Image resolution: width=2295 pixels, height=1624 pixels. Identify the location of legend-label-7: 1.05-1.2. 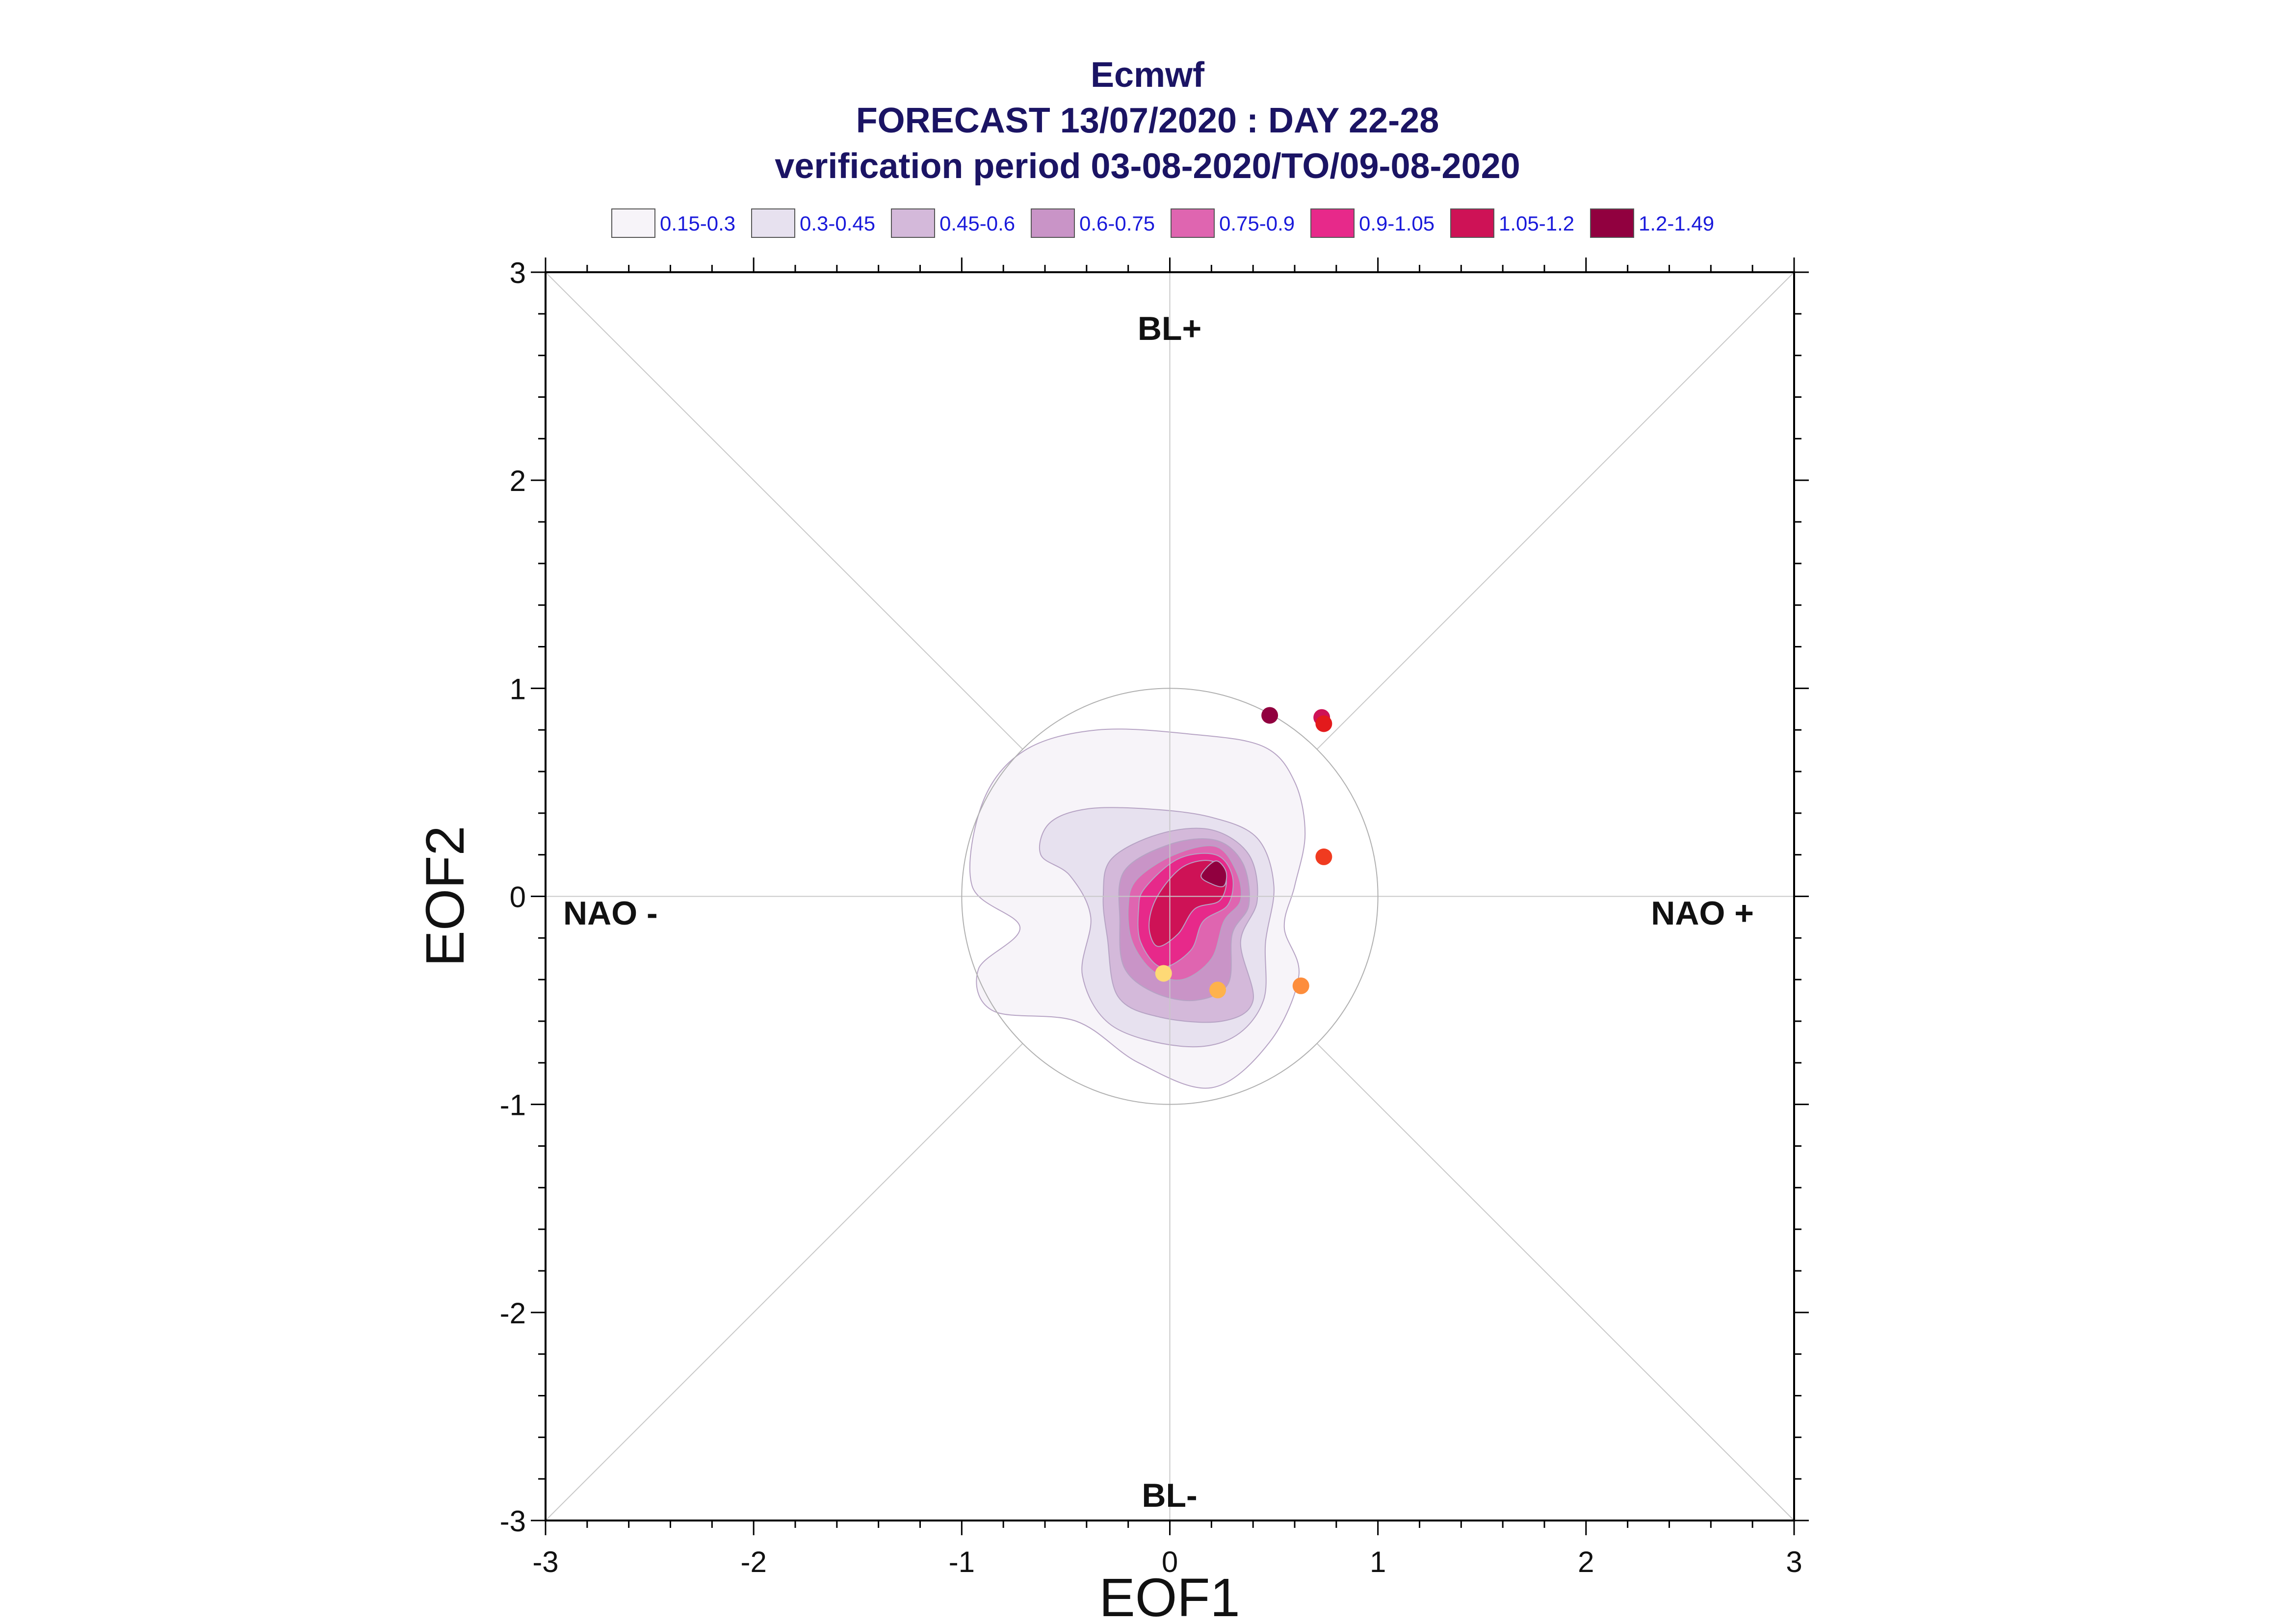
(1536, 223).